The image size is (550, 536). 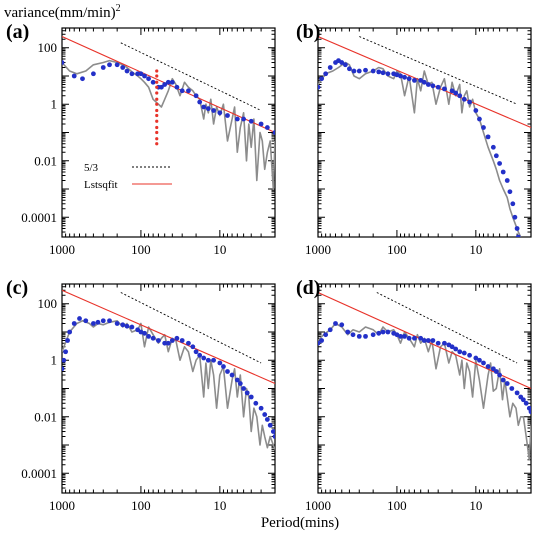 I want to click on y-axis-title: variance(mm/min)2, so click(x=62, y=12).